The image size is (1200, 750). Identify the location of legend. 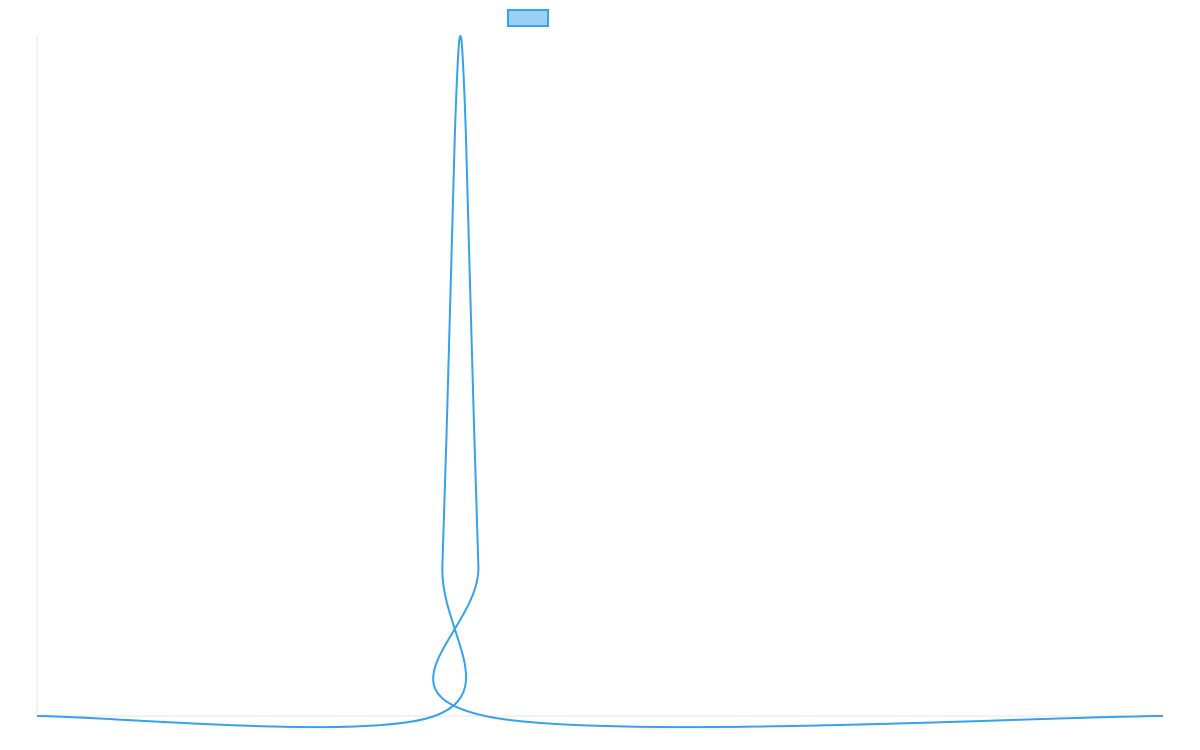
(528, 18).